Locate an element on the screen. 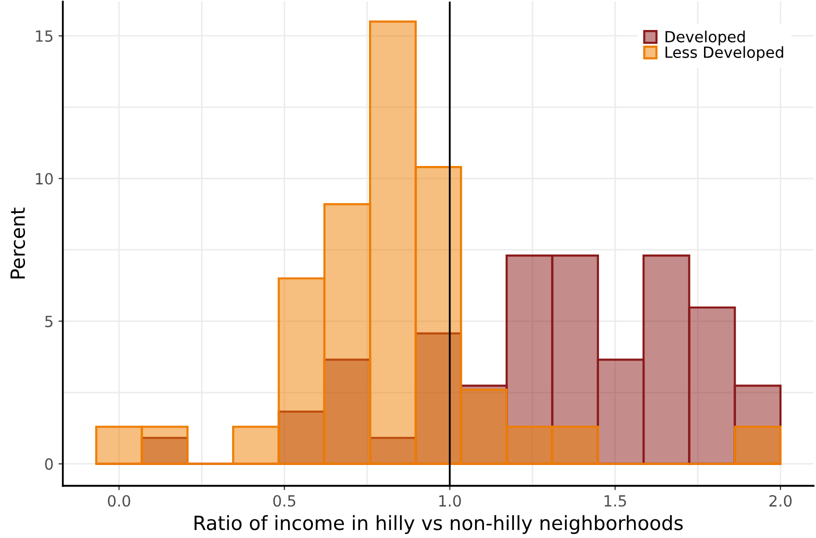 The height and width of the screenshot is (538, 816). legend-label: Less Developed is located at coordinates (725, 53).